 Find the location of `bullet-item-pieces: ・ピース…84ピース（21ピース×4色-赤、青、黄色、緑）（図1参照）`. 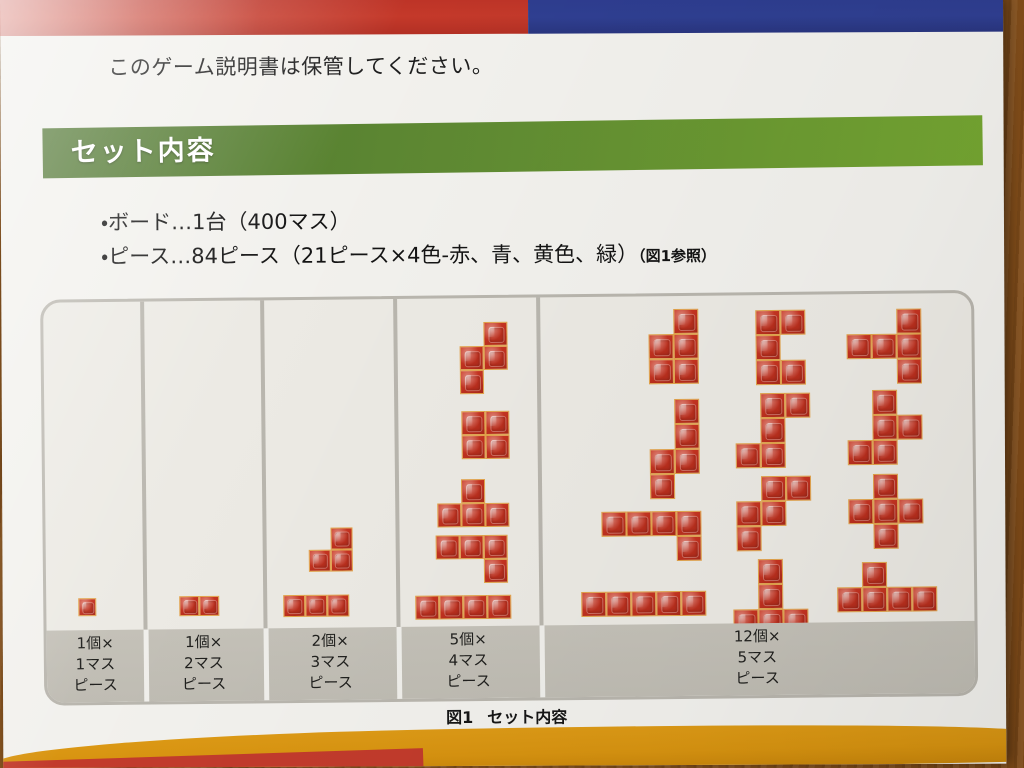

bullet-item-pieces: ・ピース…84ピース（21ピース×4色-赤、青、黄色、緑）（図1参照） is located at coordinates (408, 256).